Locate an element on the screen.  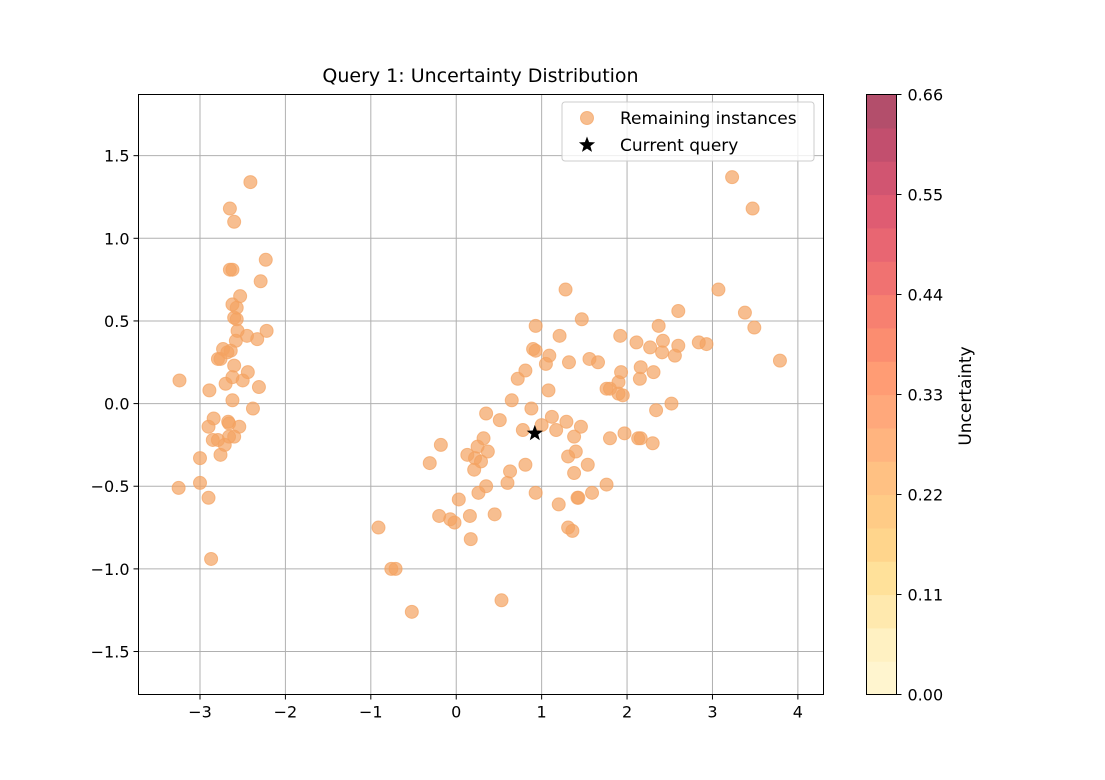
x-tick-label: 0 is located at coordinates (456, 712).